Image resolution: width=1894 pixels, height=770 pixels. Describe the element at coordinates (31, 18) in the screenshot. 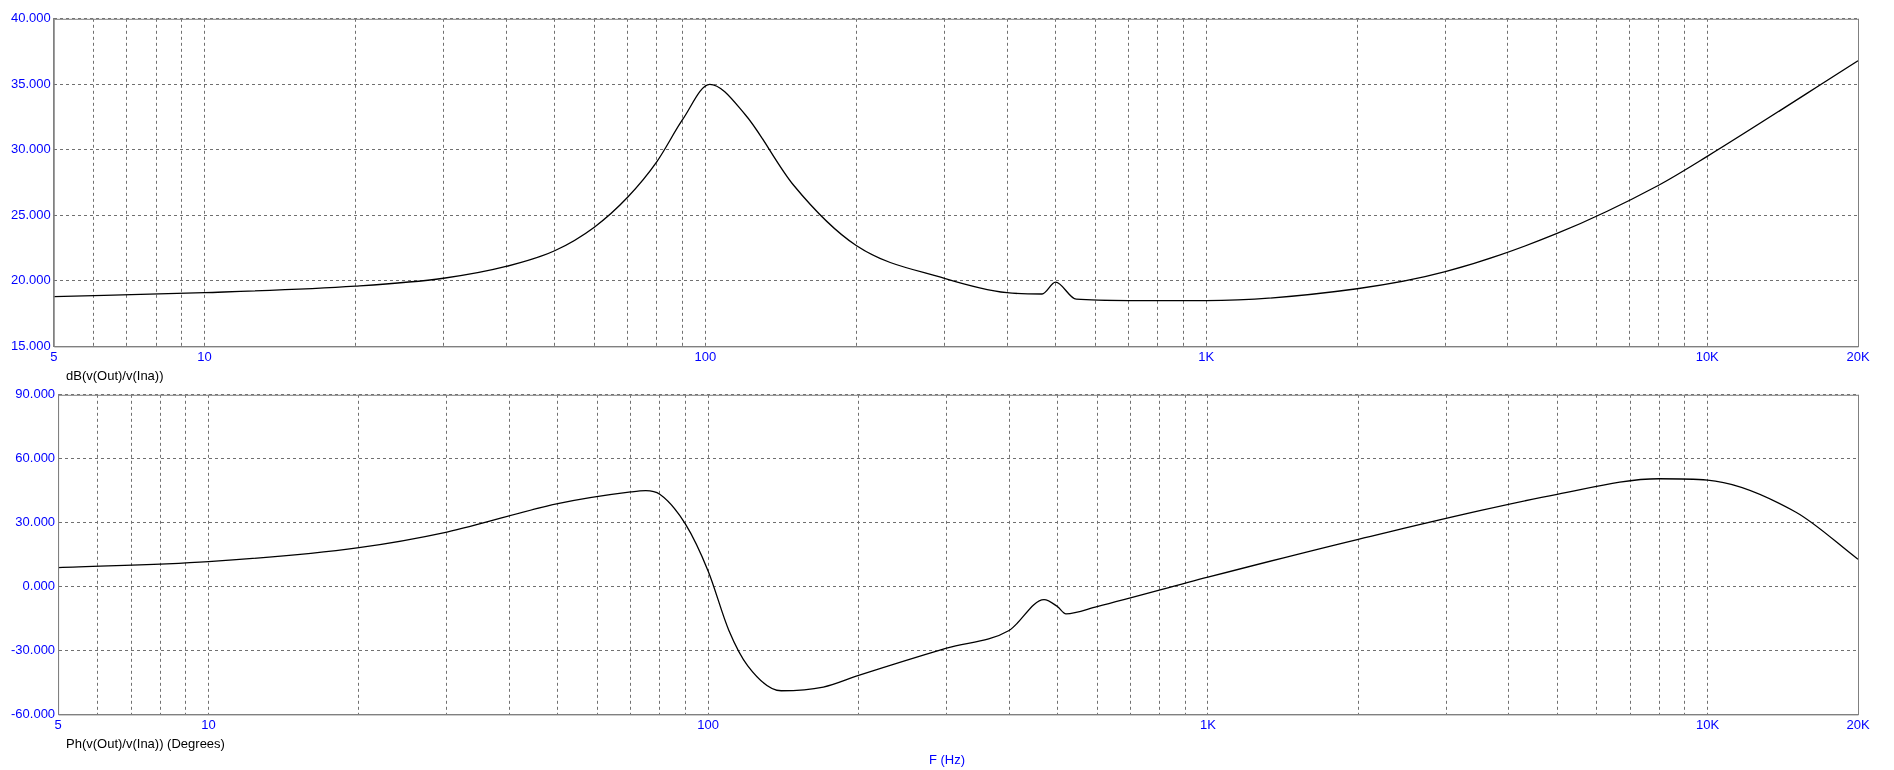

I see `y-tick-label: 40.000` at that location.